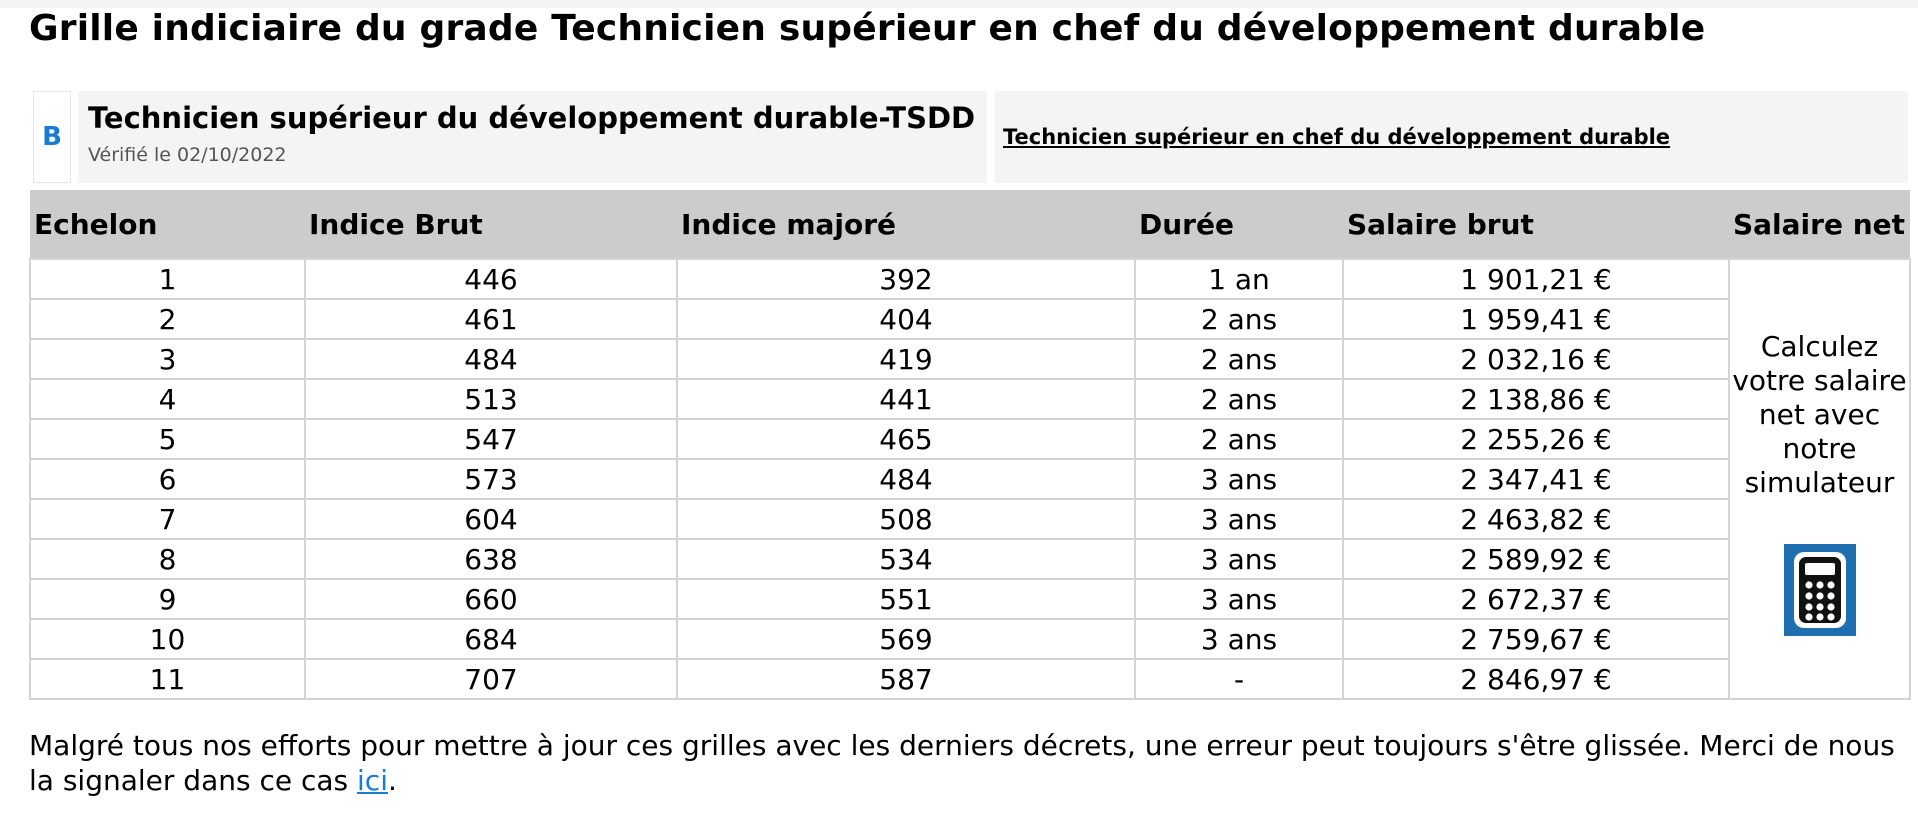  Describe the element at coordinates (1536, 359) in the screenshot. I see `cell-salaire-brut: 2 032,16 €` at that location.